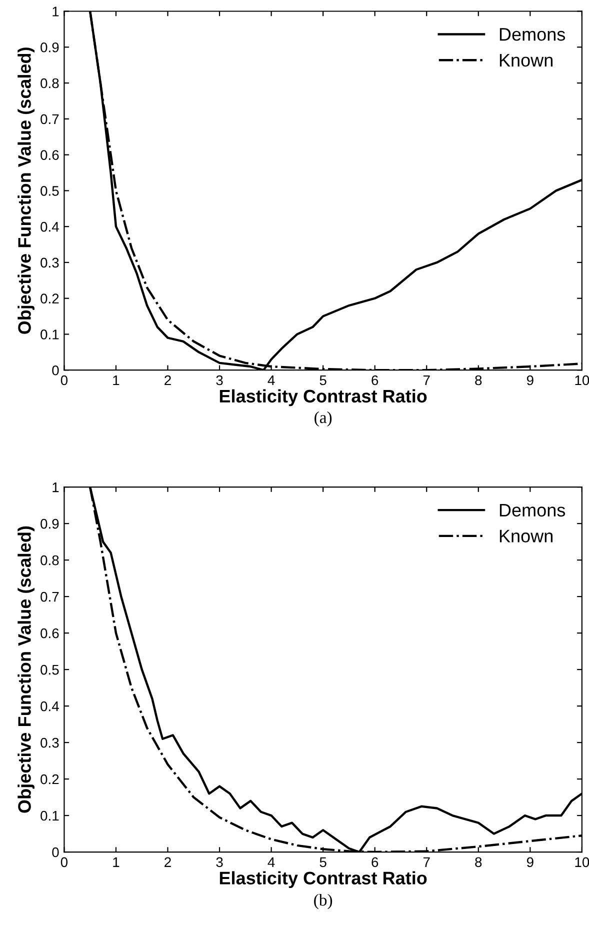 The image size is (589, 937). I want to click on text: (b), so click(323, 902).